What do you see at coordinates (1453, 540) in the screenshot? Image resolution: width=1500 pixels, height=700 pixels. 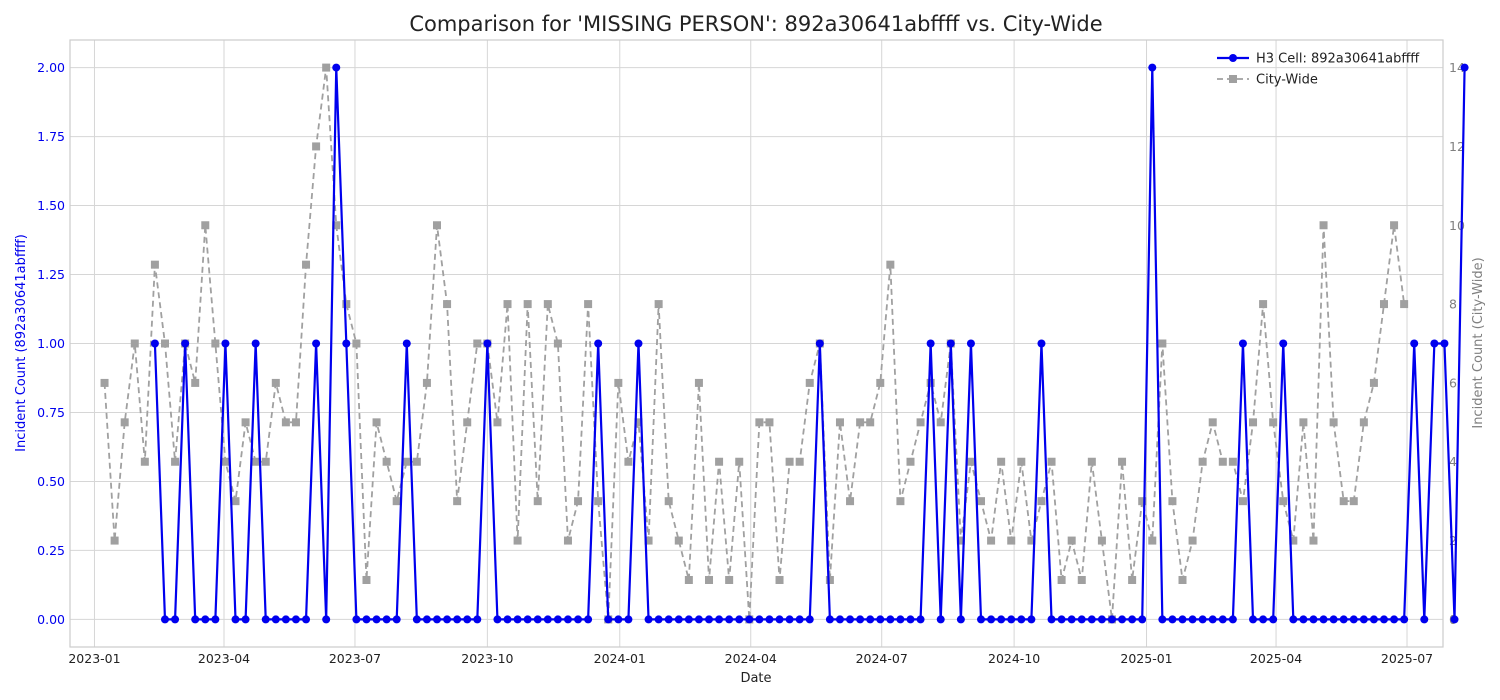 I see `y-right-tick-label: 2` at bounding box center [1453, 540].